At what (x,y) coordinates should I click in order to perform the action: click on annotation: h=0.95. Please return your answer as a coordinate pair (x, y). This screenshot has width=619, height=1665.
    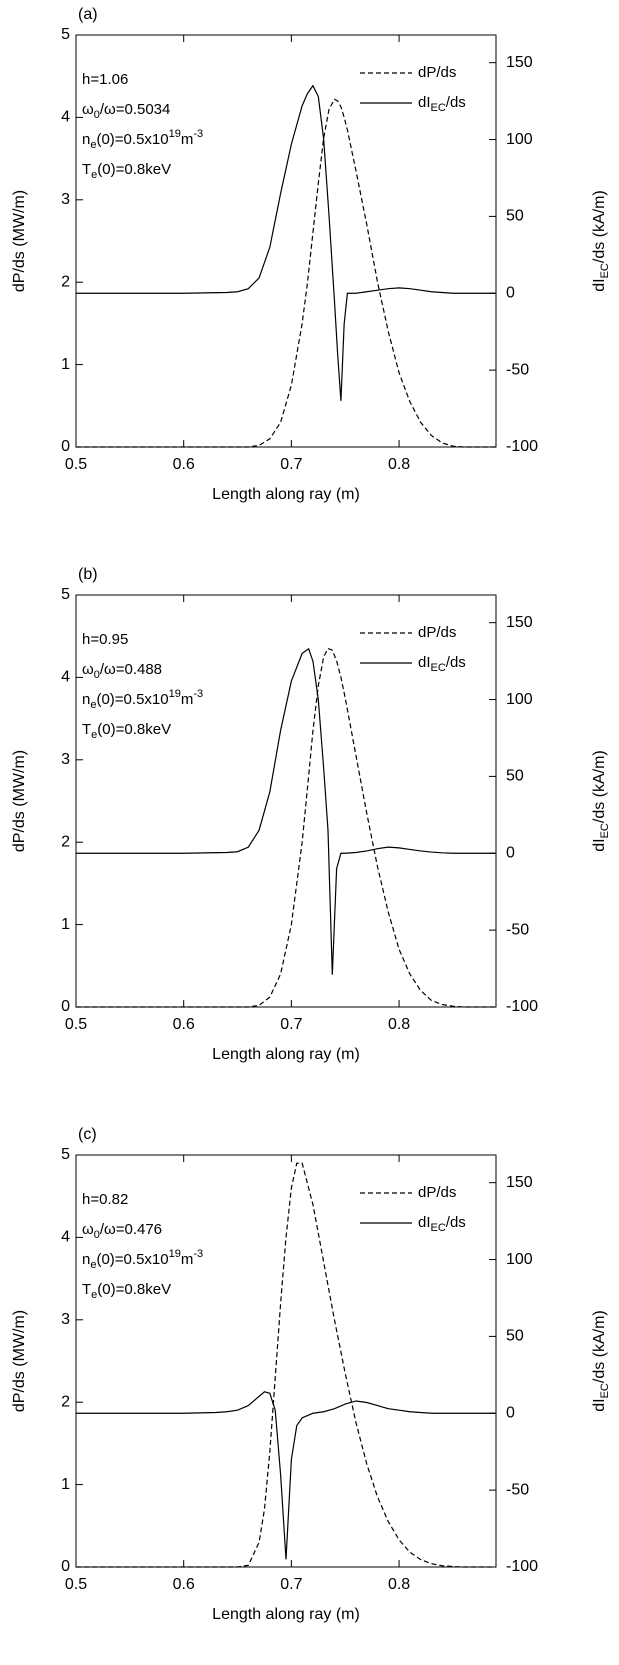
    Looking at the image, I should click on (105, 639).